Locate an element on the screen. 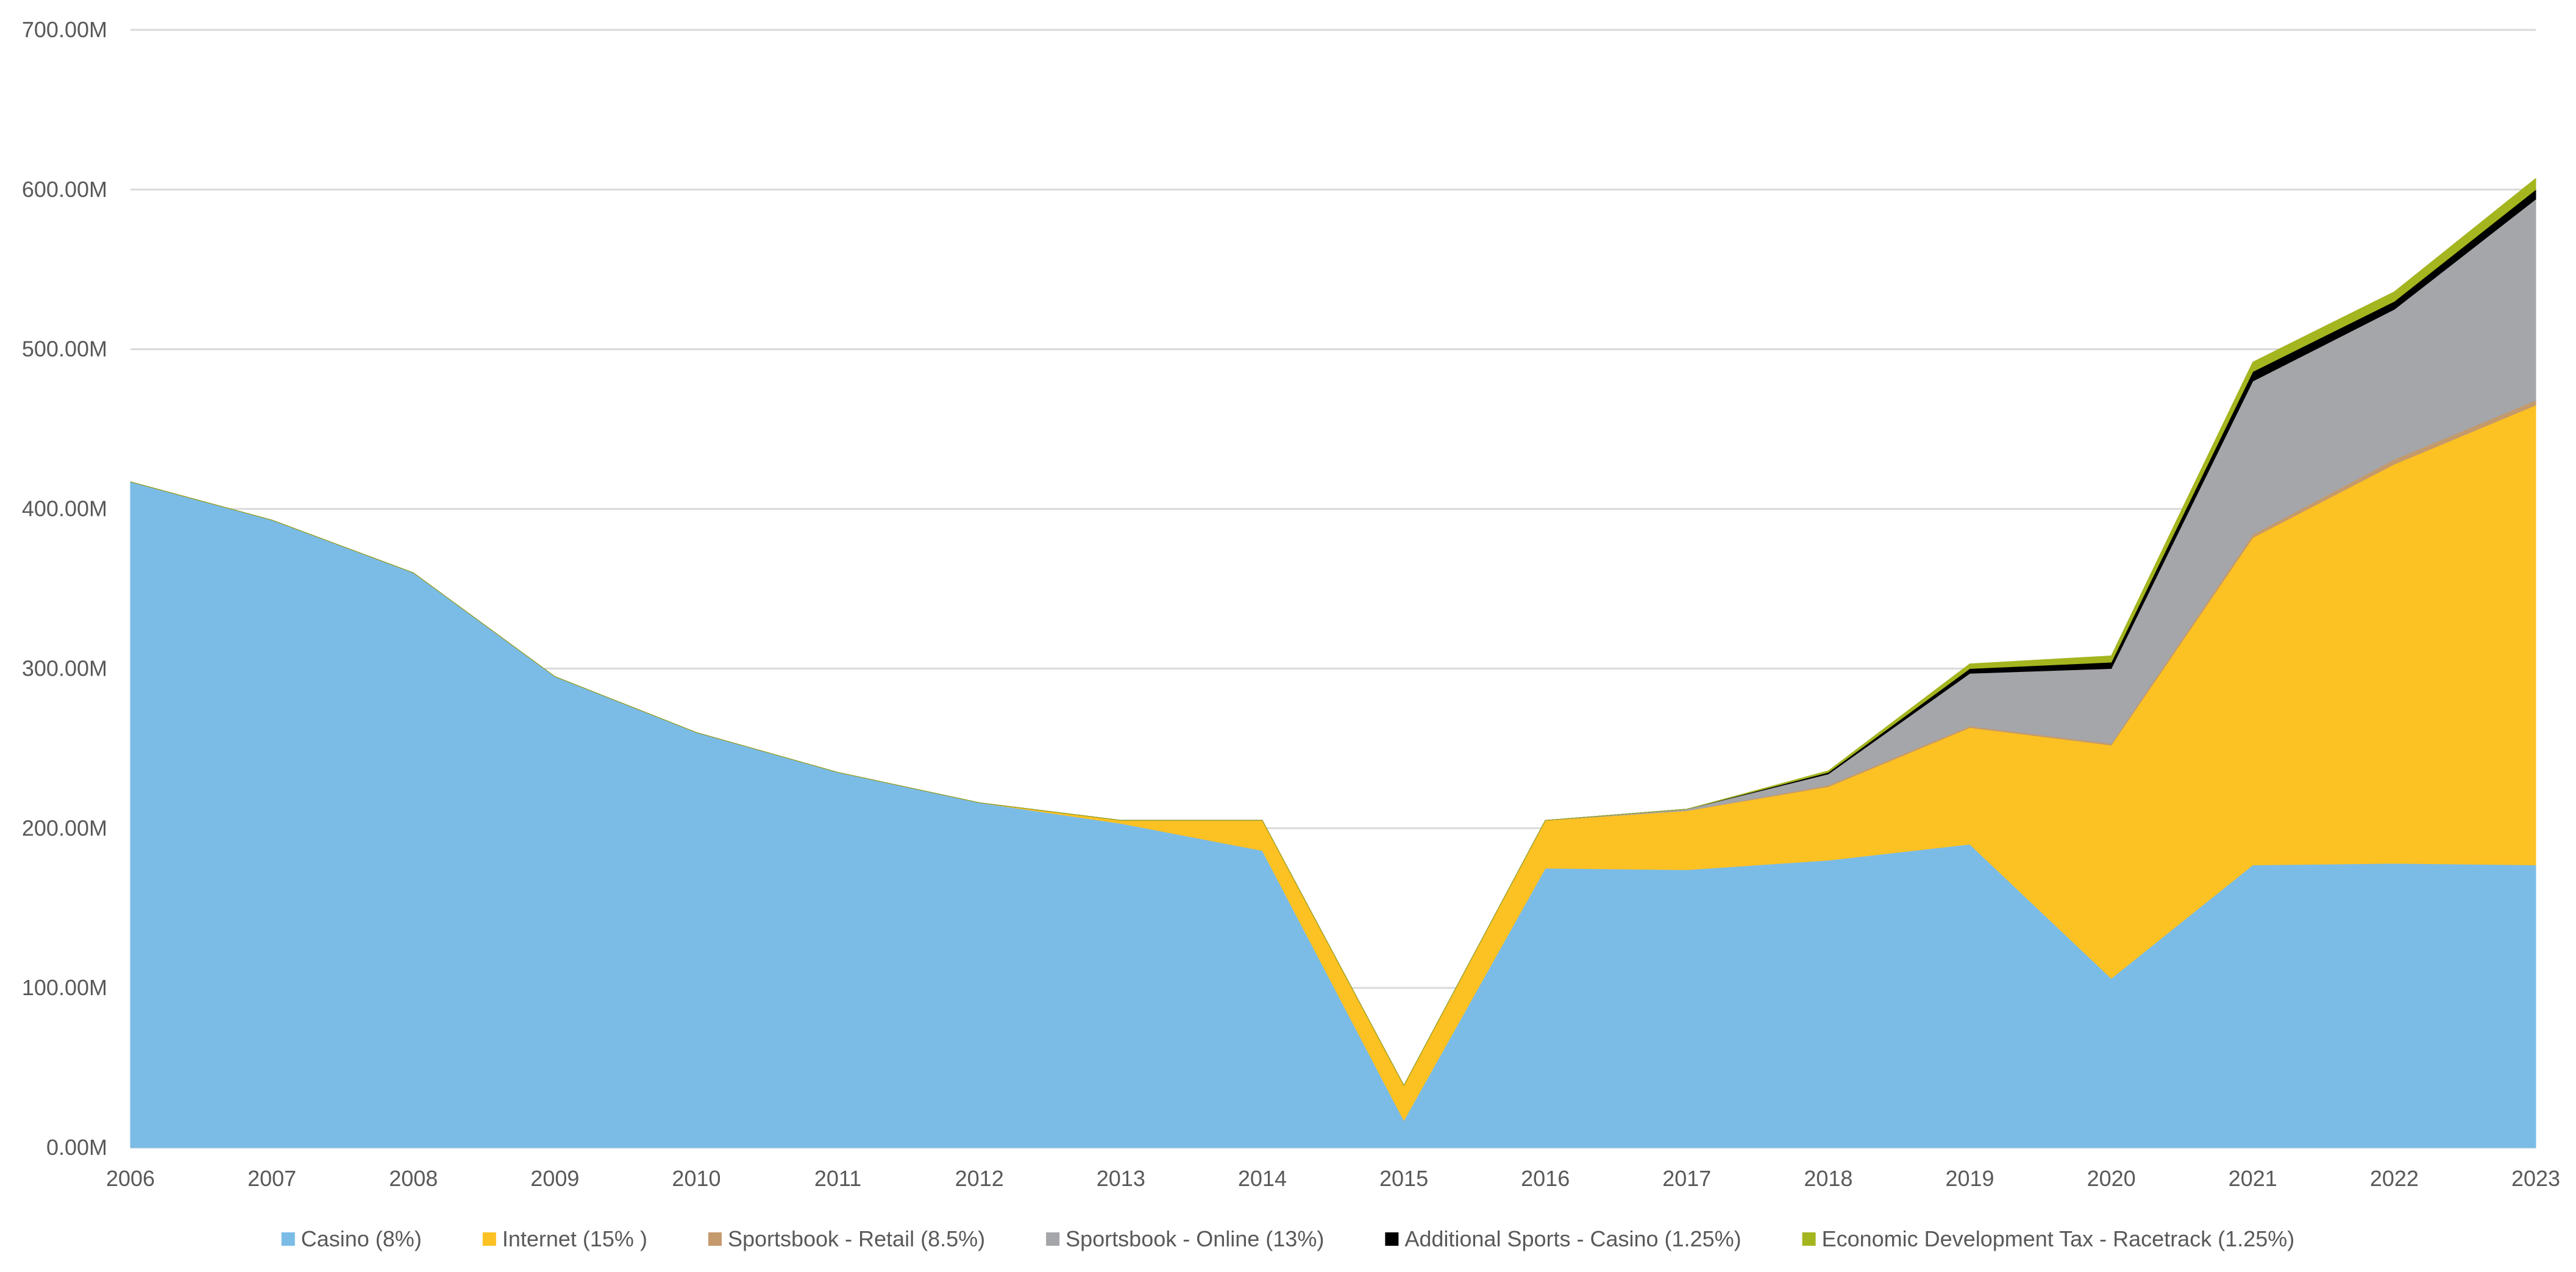  x-tick-label: 2014 is located at coordinates (1262, 1178).